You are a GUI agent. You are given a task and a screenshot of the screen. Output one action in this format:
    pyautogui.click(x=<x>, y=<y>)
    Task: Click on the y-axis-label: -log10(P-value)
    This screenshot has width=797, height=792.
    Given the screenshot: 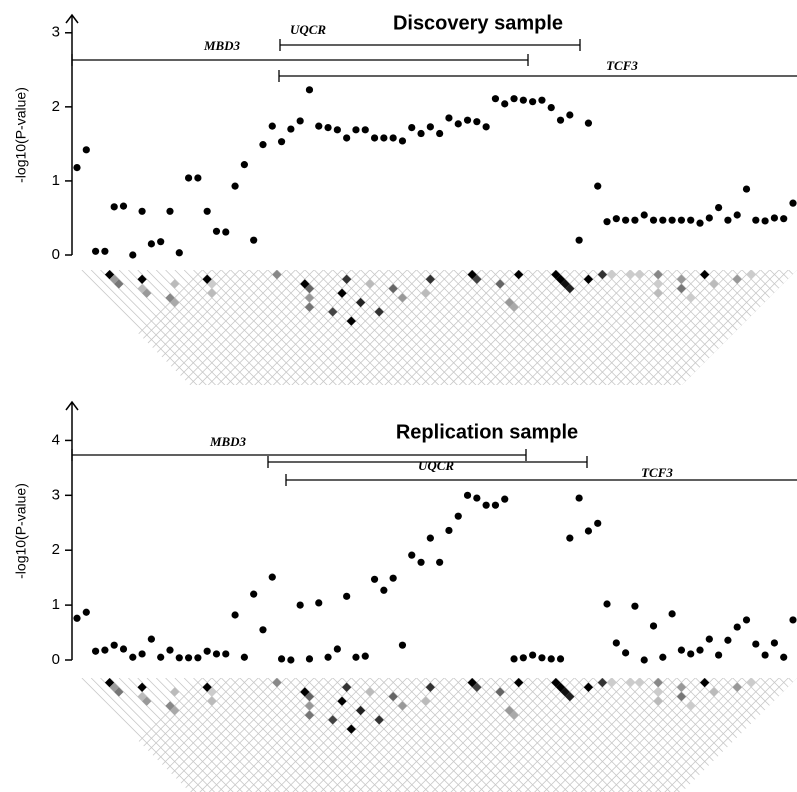 What is the action you would take?
    pyautogui.click(x=21, y=135)
    